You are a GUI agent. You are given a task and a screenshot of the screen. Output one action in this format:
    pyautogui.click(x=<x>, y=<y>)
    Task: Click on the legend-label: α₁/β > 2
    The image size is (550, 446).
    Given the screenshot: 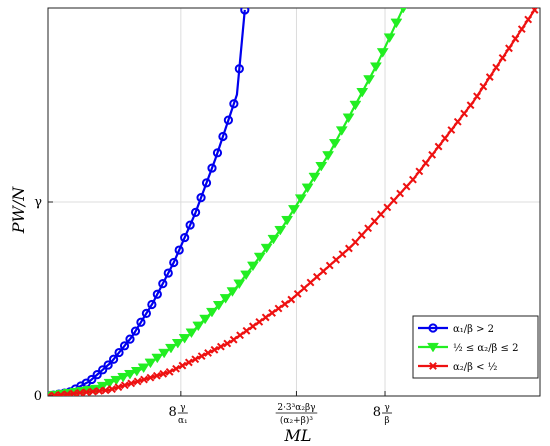 What is the action you would take?
    pyautogui.click(x=473, y=329)
    